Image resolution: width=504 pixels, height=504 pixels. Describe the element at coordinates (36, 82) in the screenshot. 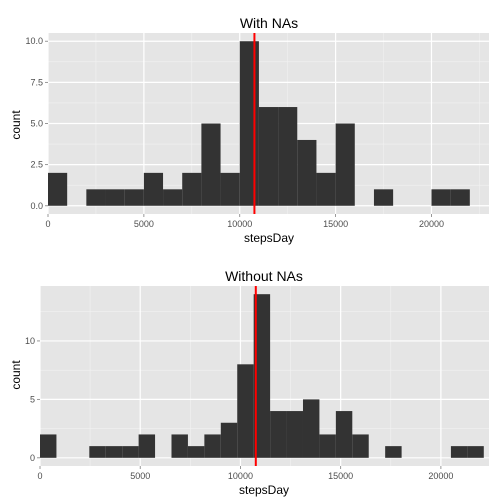

I see `y-tick-label: 7.5` at that location.